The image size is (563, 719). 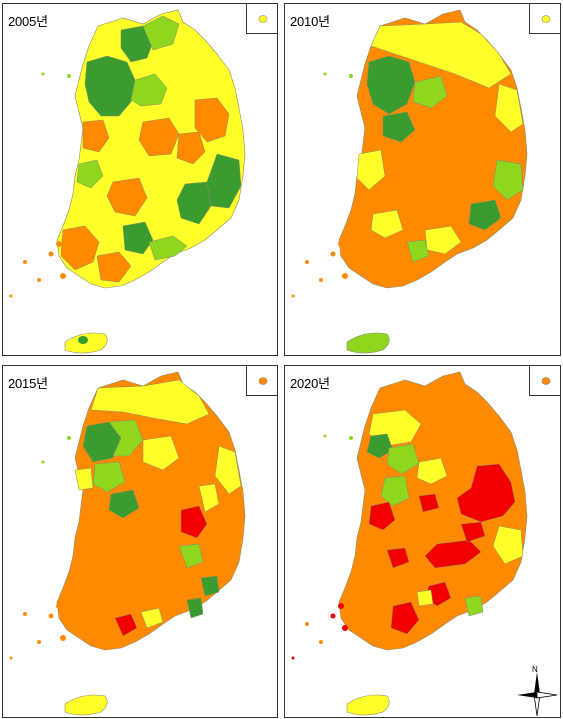 What do you see at coordinates (138, 238) in the screenshot?
I see `region-green-southwest` at bounding box center [138, 238].